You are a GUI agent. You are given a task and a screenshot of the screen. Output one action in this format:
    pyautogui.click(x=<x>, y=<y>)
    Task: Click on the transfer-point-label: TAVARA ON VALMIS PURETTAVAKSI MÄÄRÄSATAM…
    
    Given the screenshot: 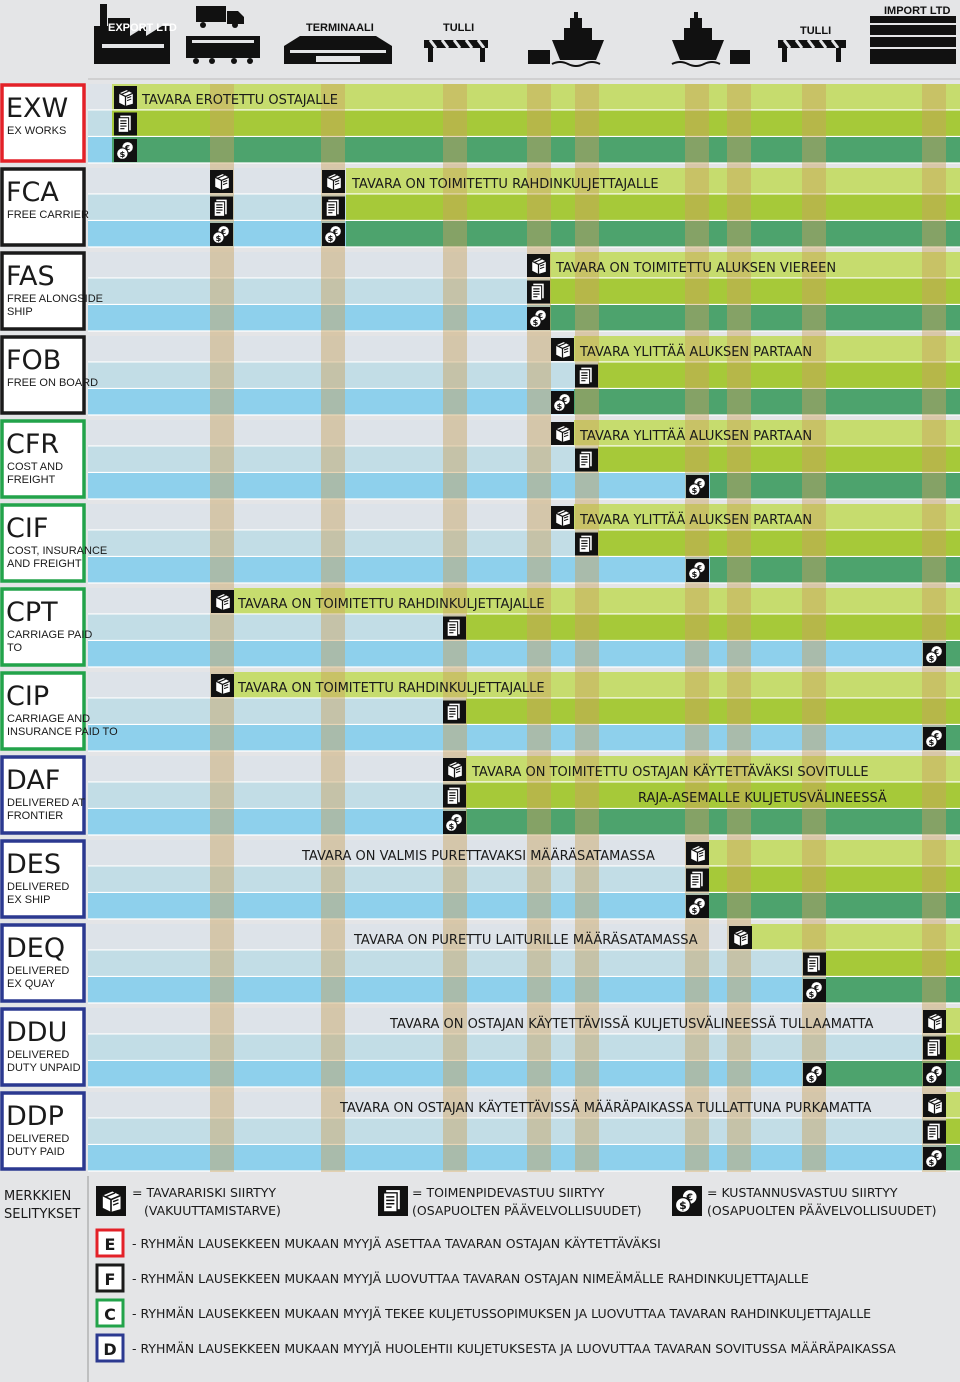 What is the action you would take?
    pyautogui.click(x=478, y=856)
    